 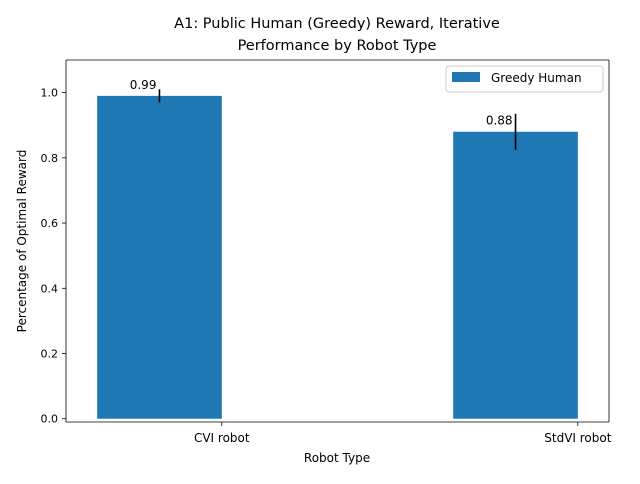 I want to click on legend: Greedy Human, so click(x=524, y=79).